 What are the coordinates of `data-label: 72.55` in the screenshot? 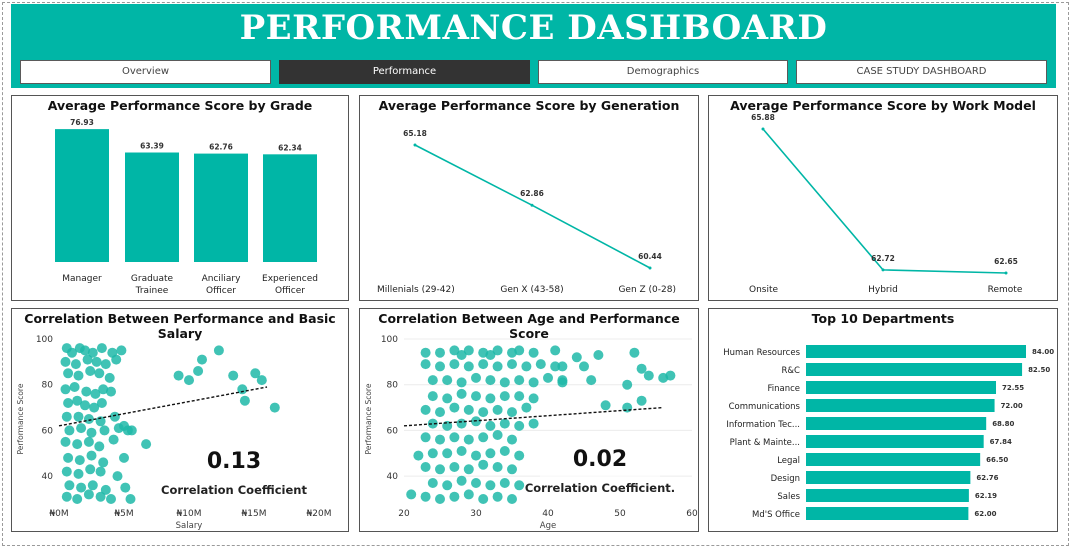 It's located at (1013, 388).